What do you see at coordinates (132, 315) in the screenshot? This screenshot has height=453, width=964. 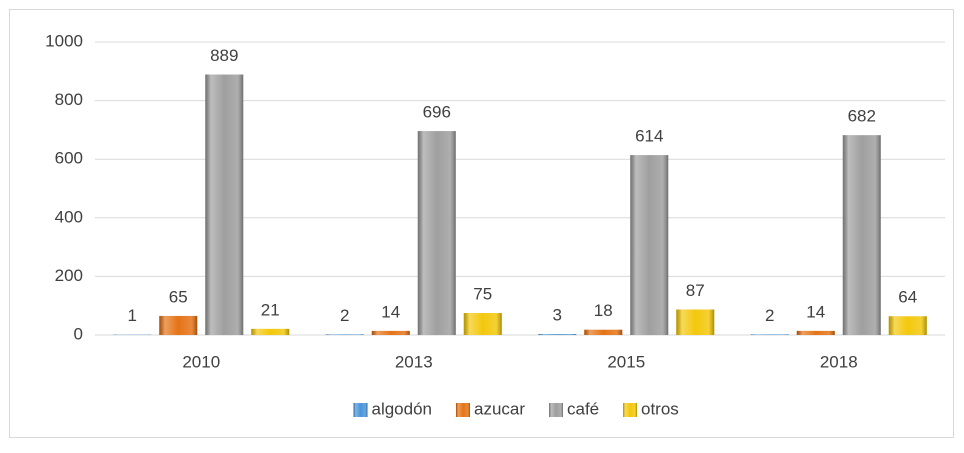 I see `data-label: 1` at bounding box center [132, 315].